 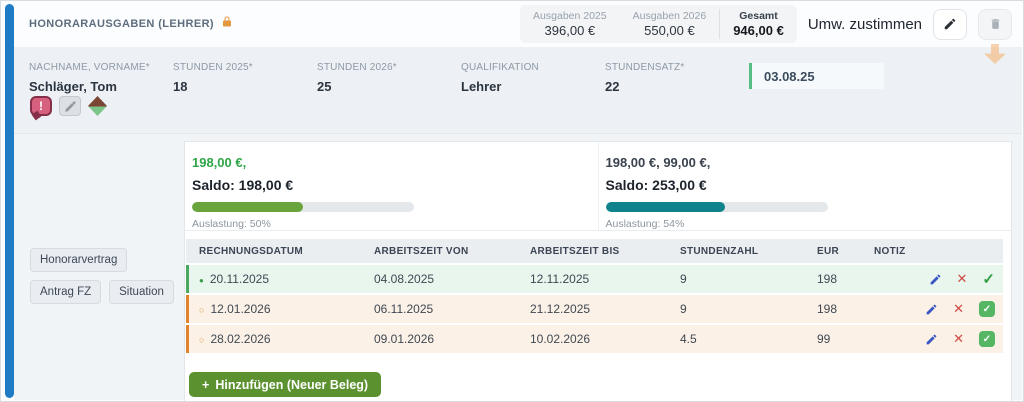 I want to click on field-value: 22, so click(x=612, y=86).